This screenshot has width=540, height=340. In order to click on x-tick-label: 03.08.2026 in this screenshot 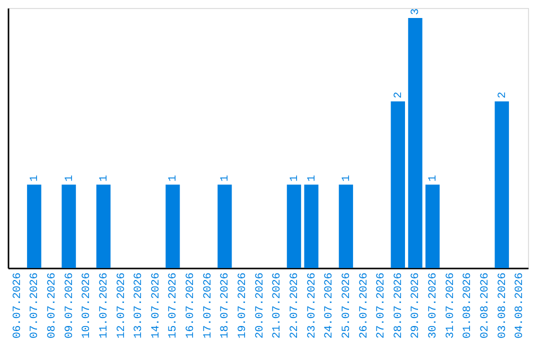, I will do `click(502, 305)`.